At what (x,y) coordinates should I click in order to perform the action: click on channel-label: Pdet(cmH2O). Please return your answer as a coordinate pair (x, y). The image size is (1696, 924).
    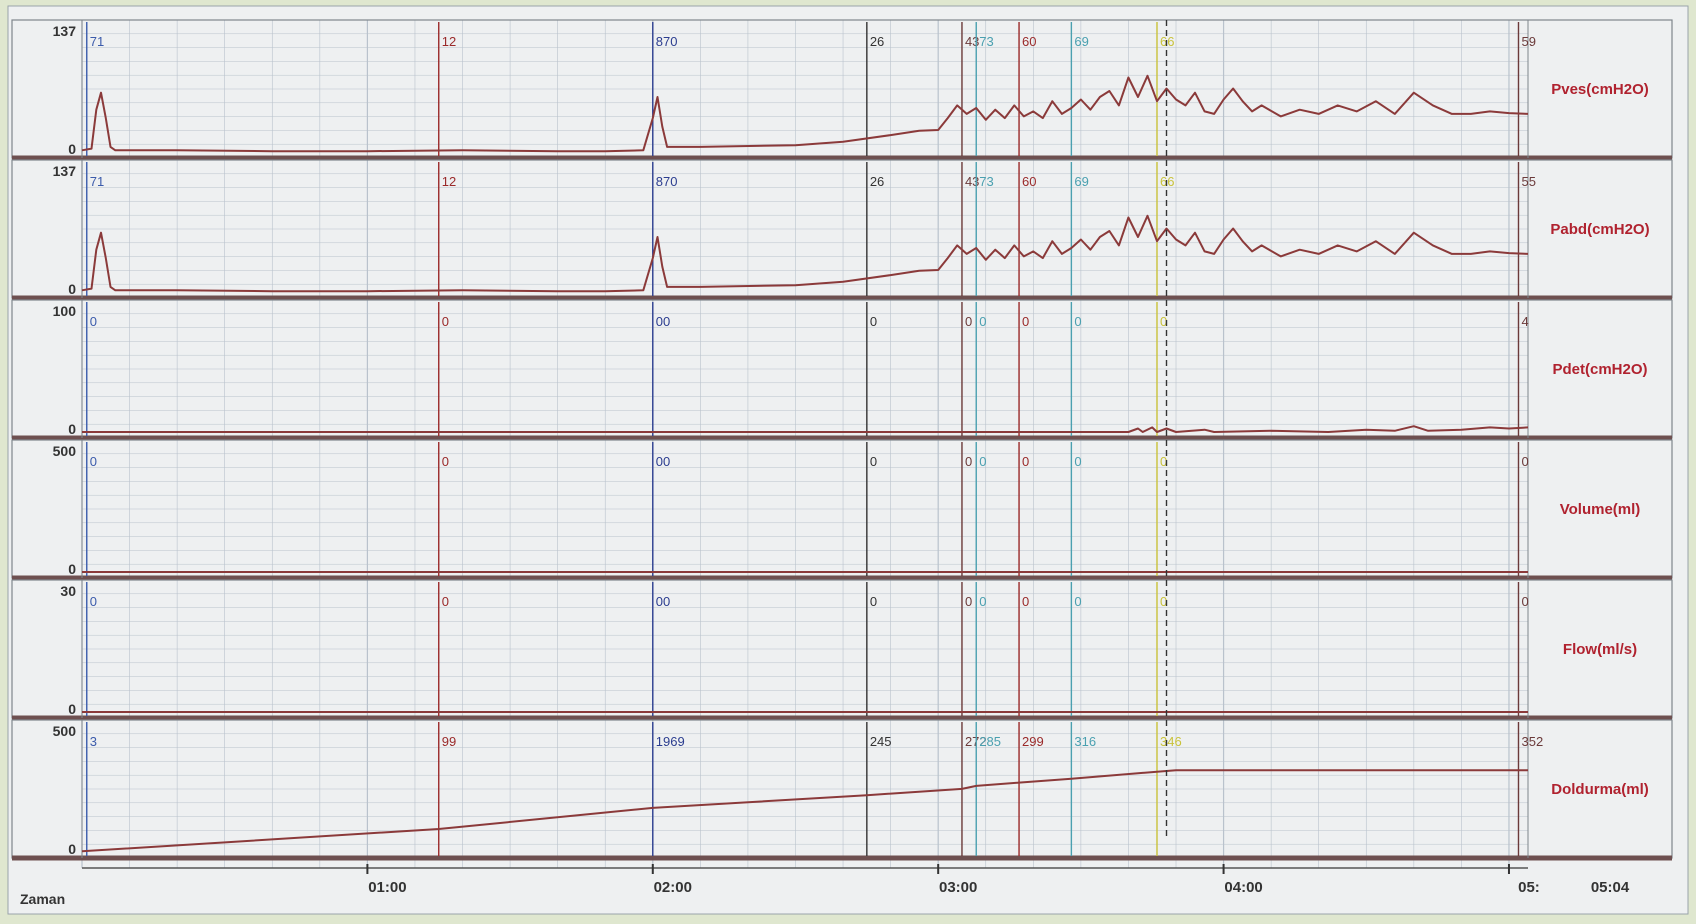
    Looking at the image, I should click on (1599, 369).